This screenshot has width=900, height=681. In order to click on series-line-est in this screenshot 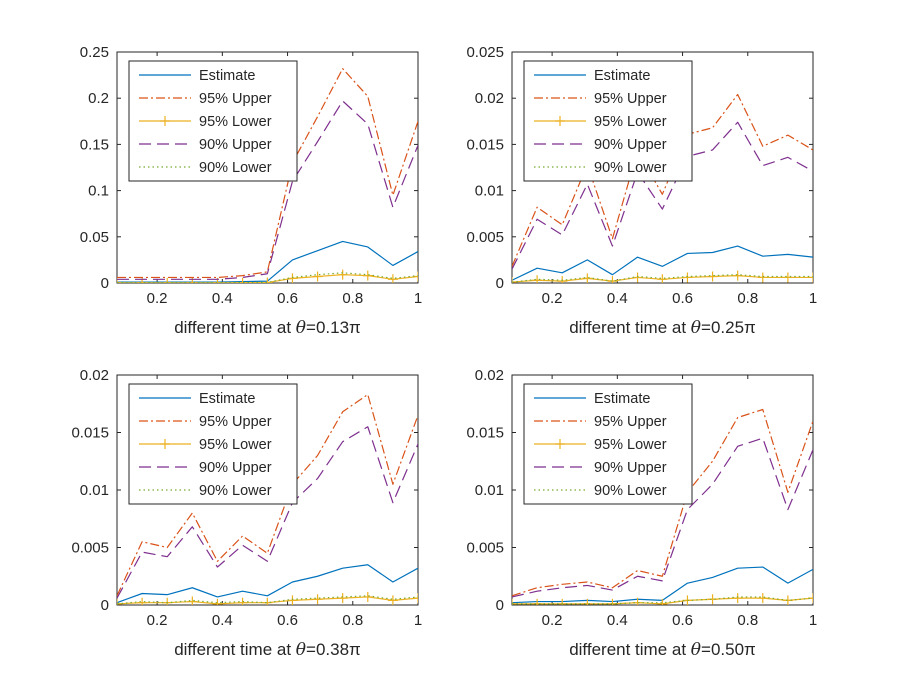, I will do `click(662, 263)`.